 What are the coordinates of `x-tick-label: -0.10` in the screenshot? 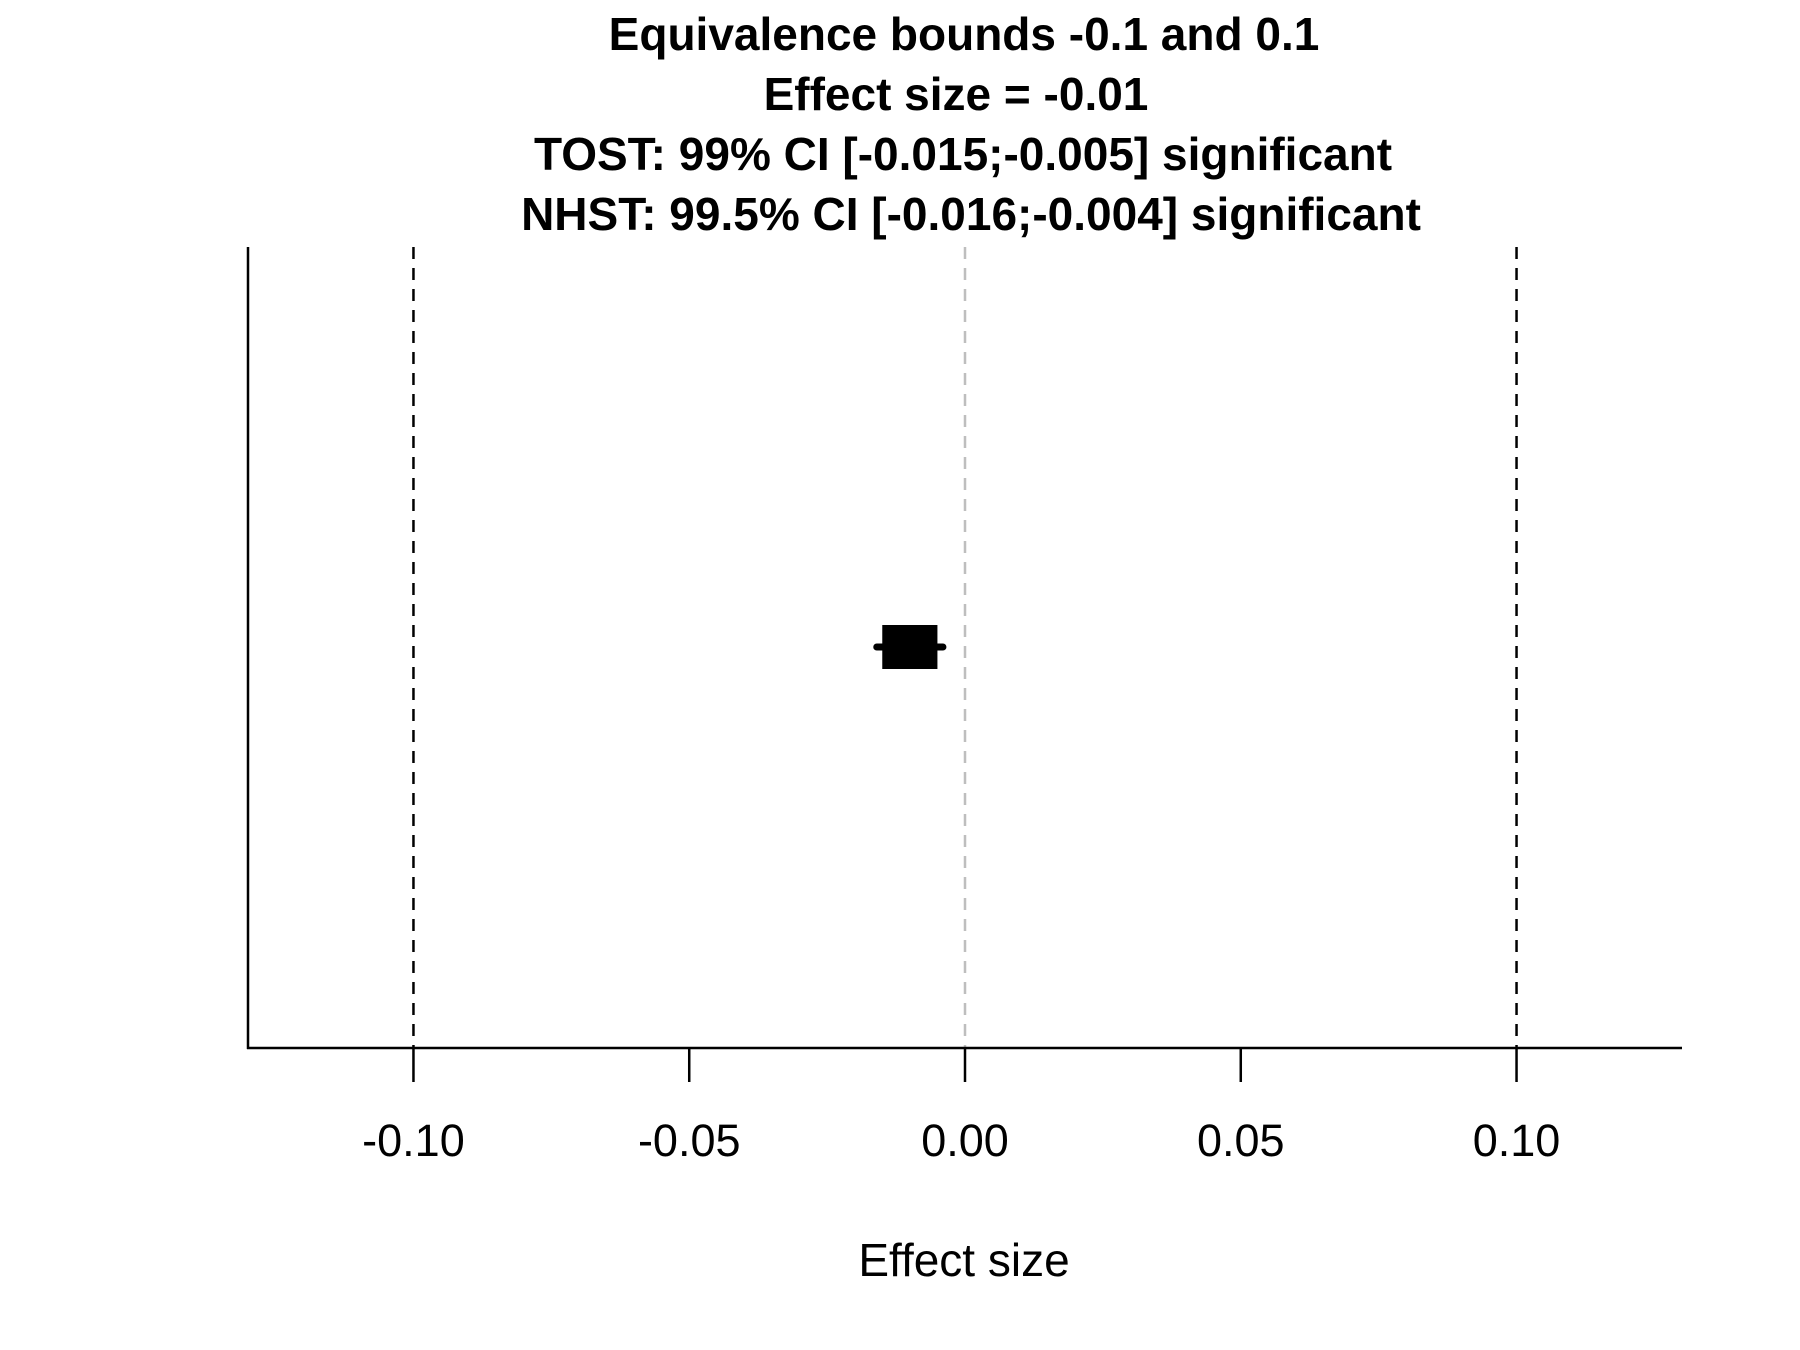 It's located at (413, 1140).